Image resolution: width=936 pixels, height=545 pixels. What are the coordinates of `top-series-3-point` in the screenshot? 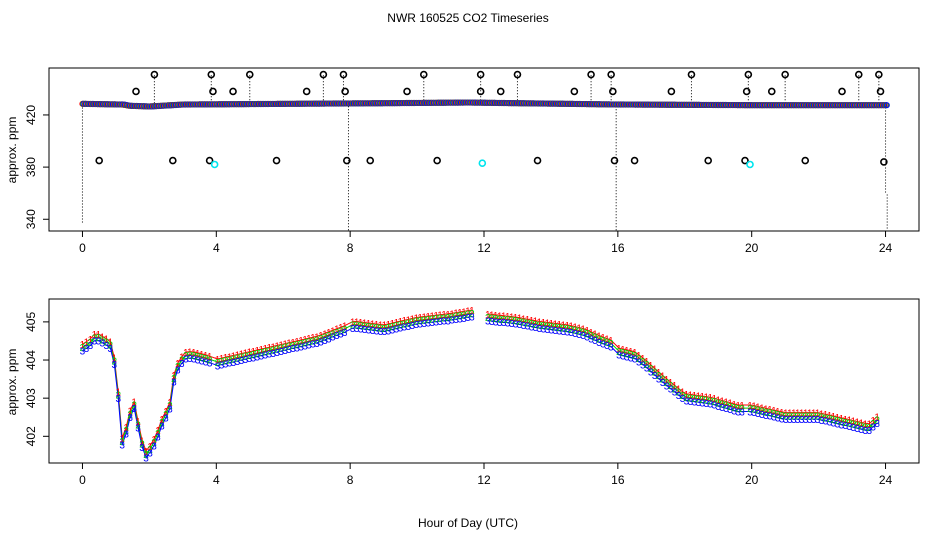 It's located at (886, 105).